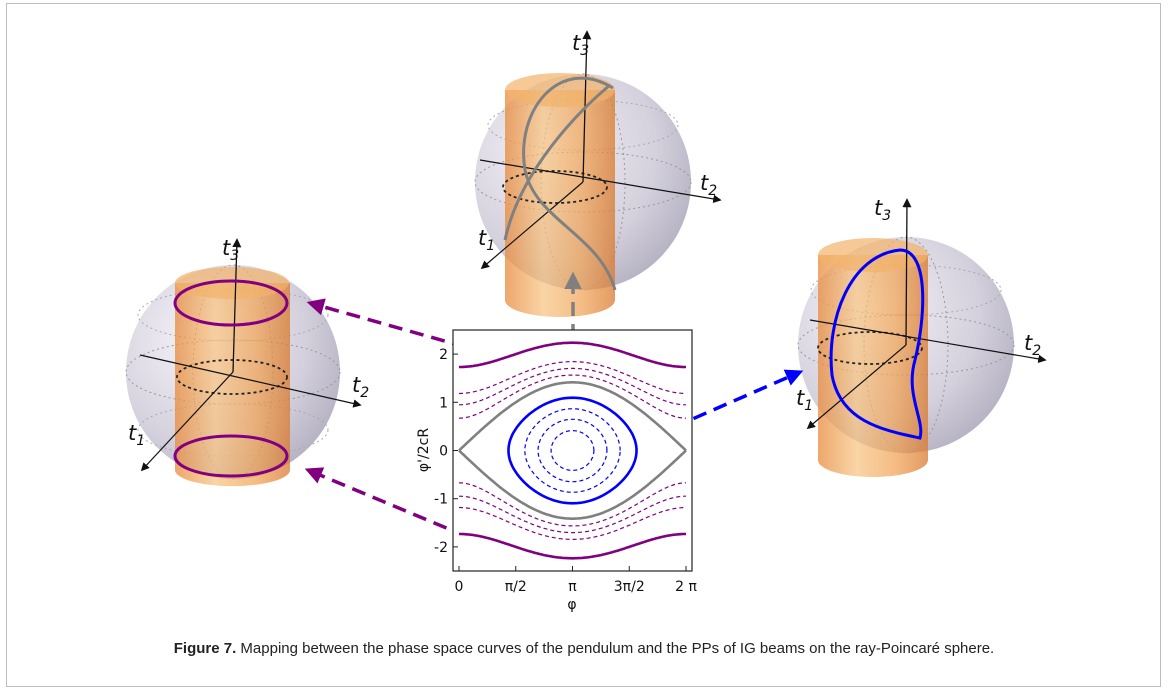 This screenshot has width=1168, height=693. I want to click on top-t1-label: t, so click(482, 238).